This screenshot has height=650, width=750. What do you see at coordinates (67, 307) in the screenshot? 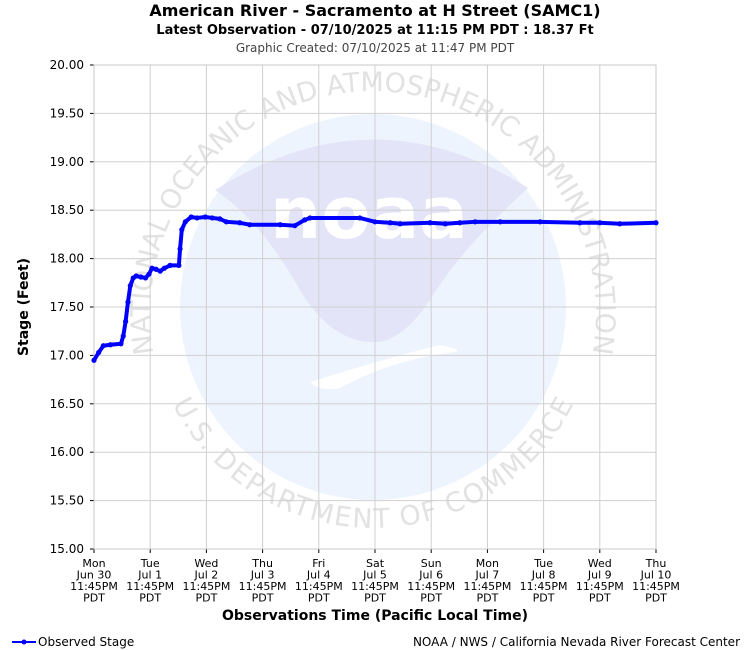
I see `y-tick-label: 17.50` at bounding box center [67, 307].